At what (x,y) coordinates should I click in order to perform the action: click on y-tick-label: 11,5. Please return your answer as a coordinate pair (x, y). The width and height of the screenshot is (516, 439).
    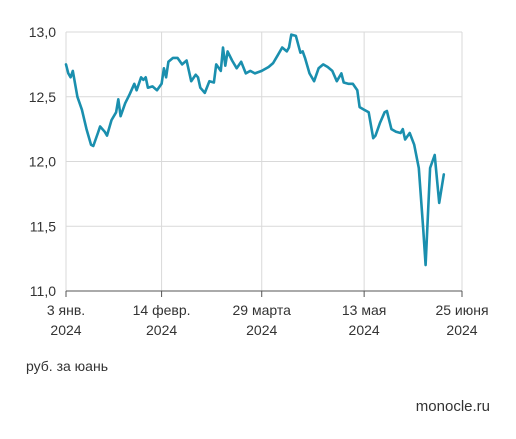
    Looking at the image, I should click on (43, 226).